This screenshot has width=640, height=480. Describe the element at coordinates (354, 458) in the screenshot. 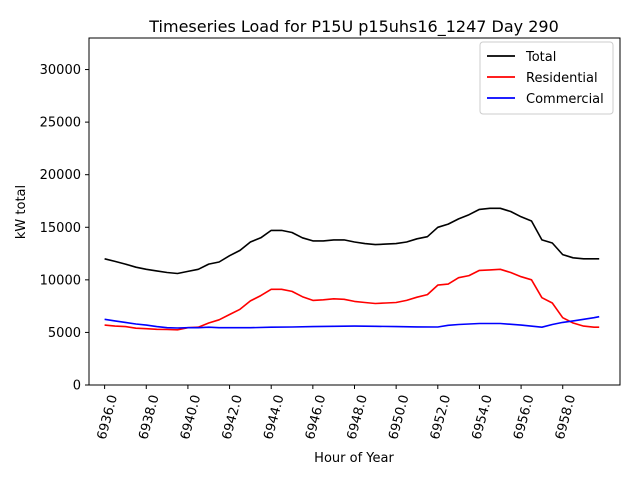

I see `x-axis-label: Hour of Year` at that location.